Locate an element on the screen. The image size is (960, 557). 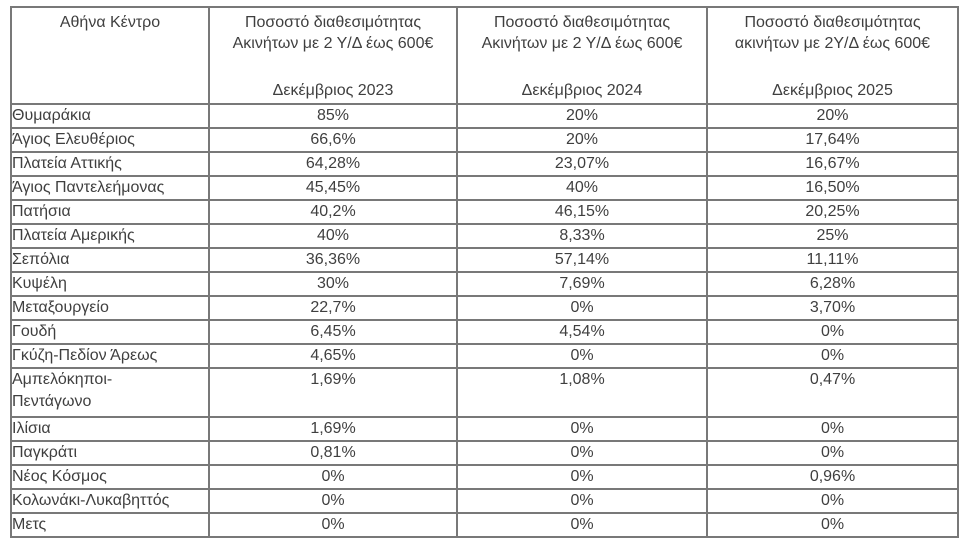
table-row: Μεταξουργείο 22,7% 0% 3,70% is located at coordinates (484, 308).